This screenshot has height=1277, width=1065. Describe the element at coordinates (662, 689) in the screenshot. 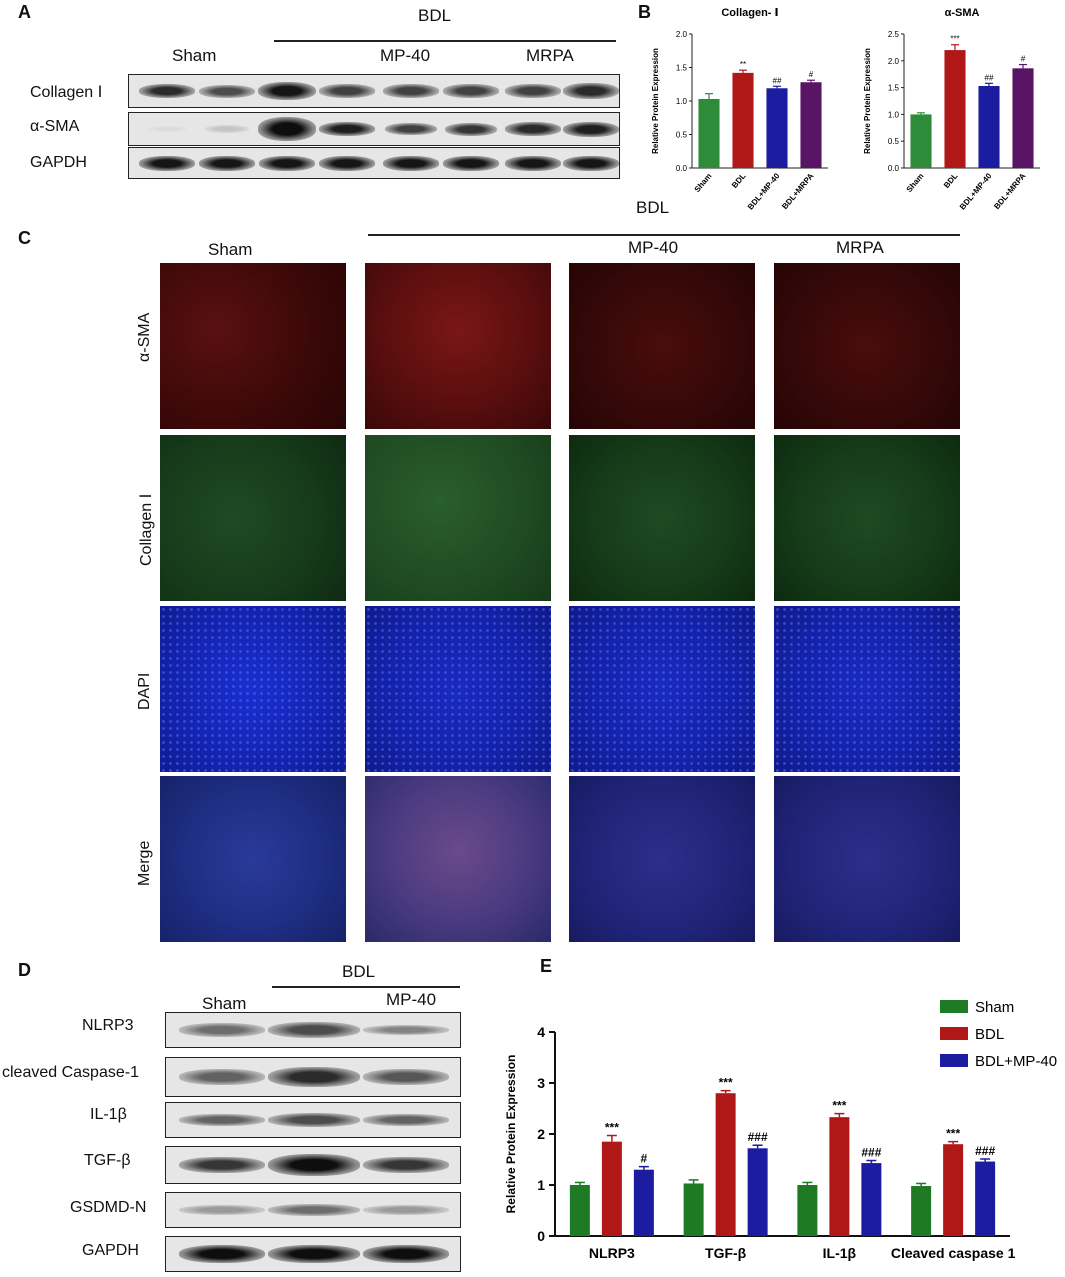

I see `if-tile-dapi-mp40` at that location.